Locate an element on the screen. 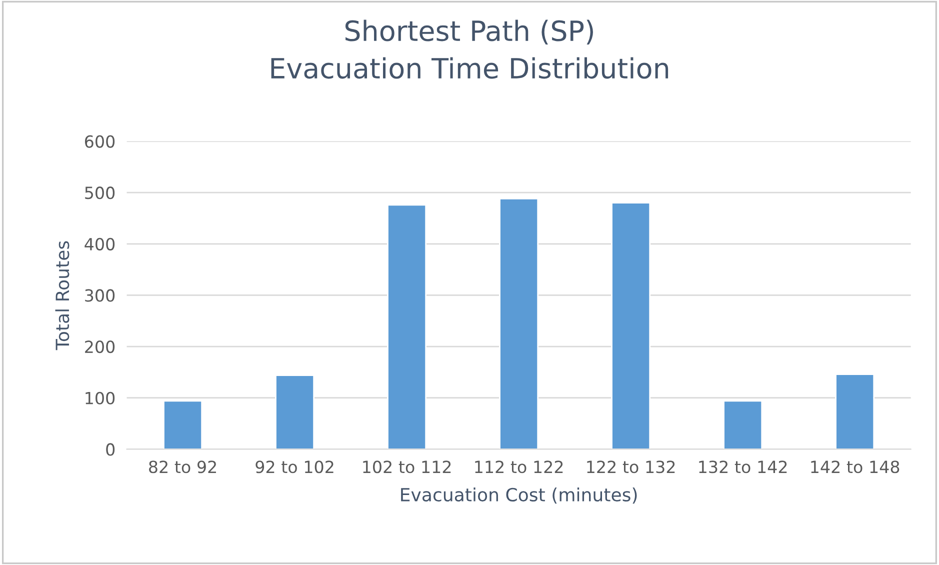  x-tick-label: 142 to 148 is located at coordinates (855, 467).